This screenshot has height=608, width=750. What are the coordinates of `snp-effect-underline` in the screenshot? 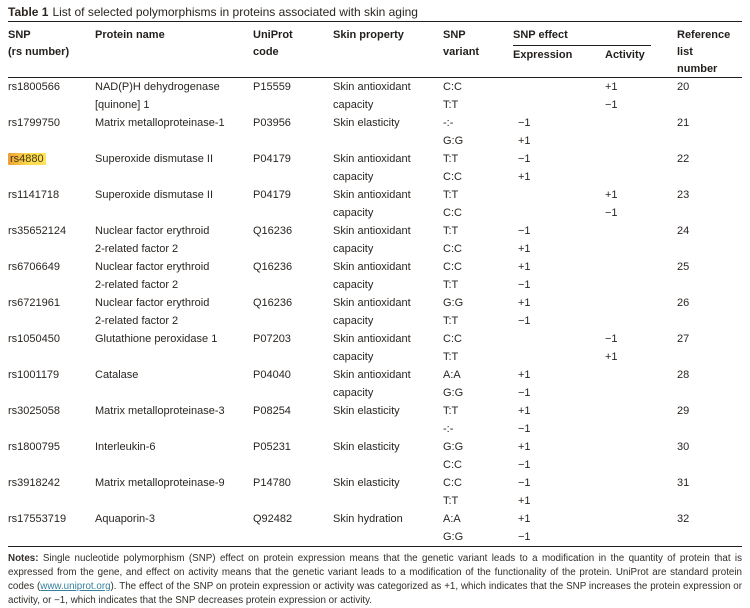 It's located at (582, 45).